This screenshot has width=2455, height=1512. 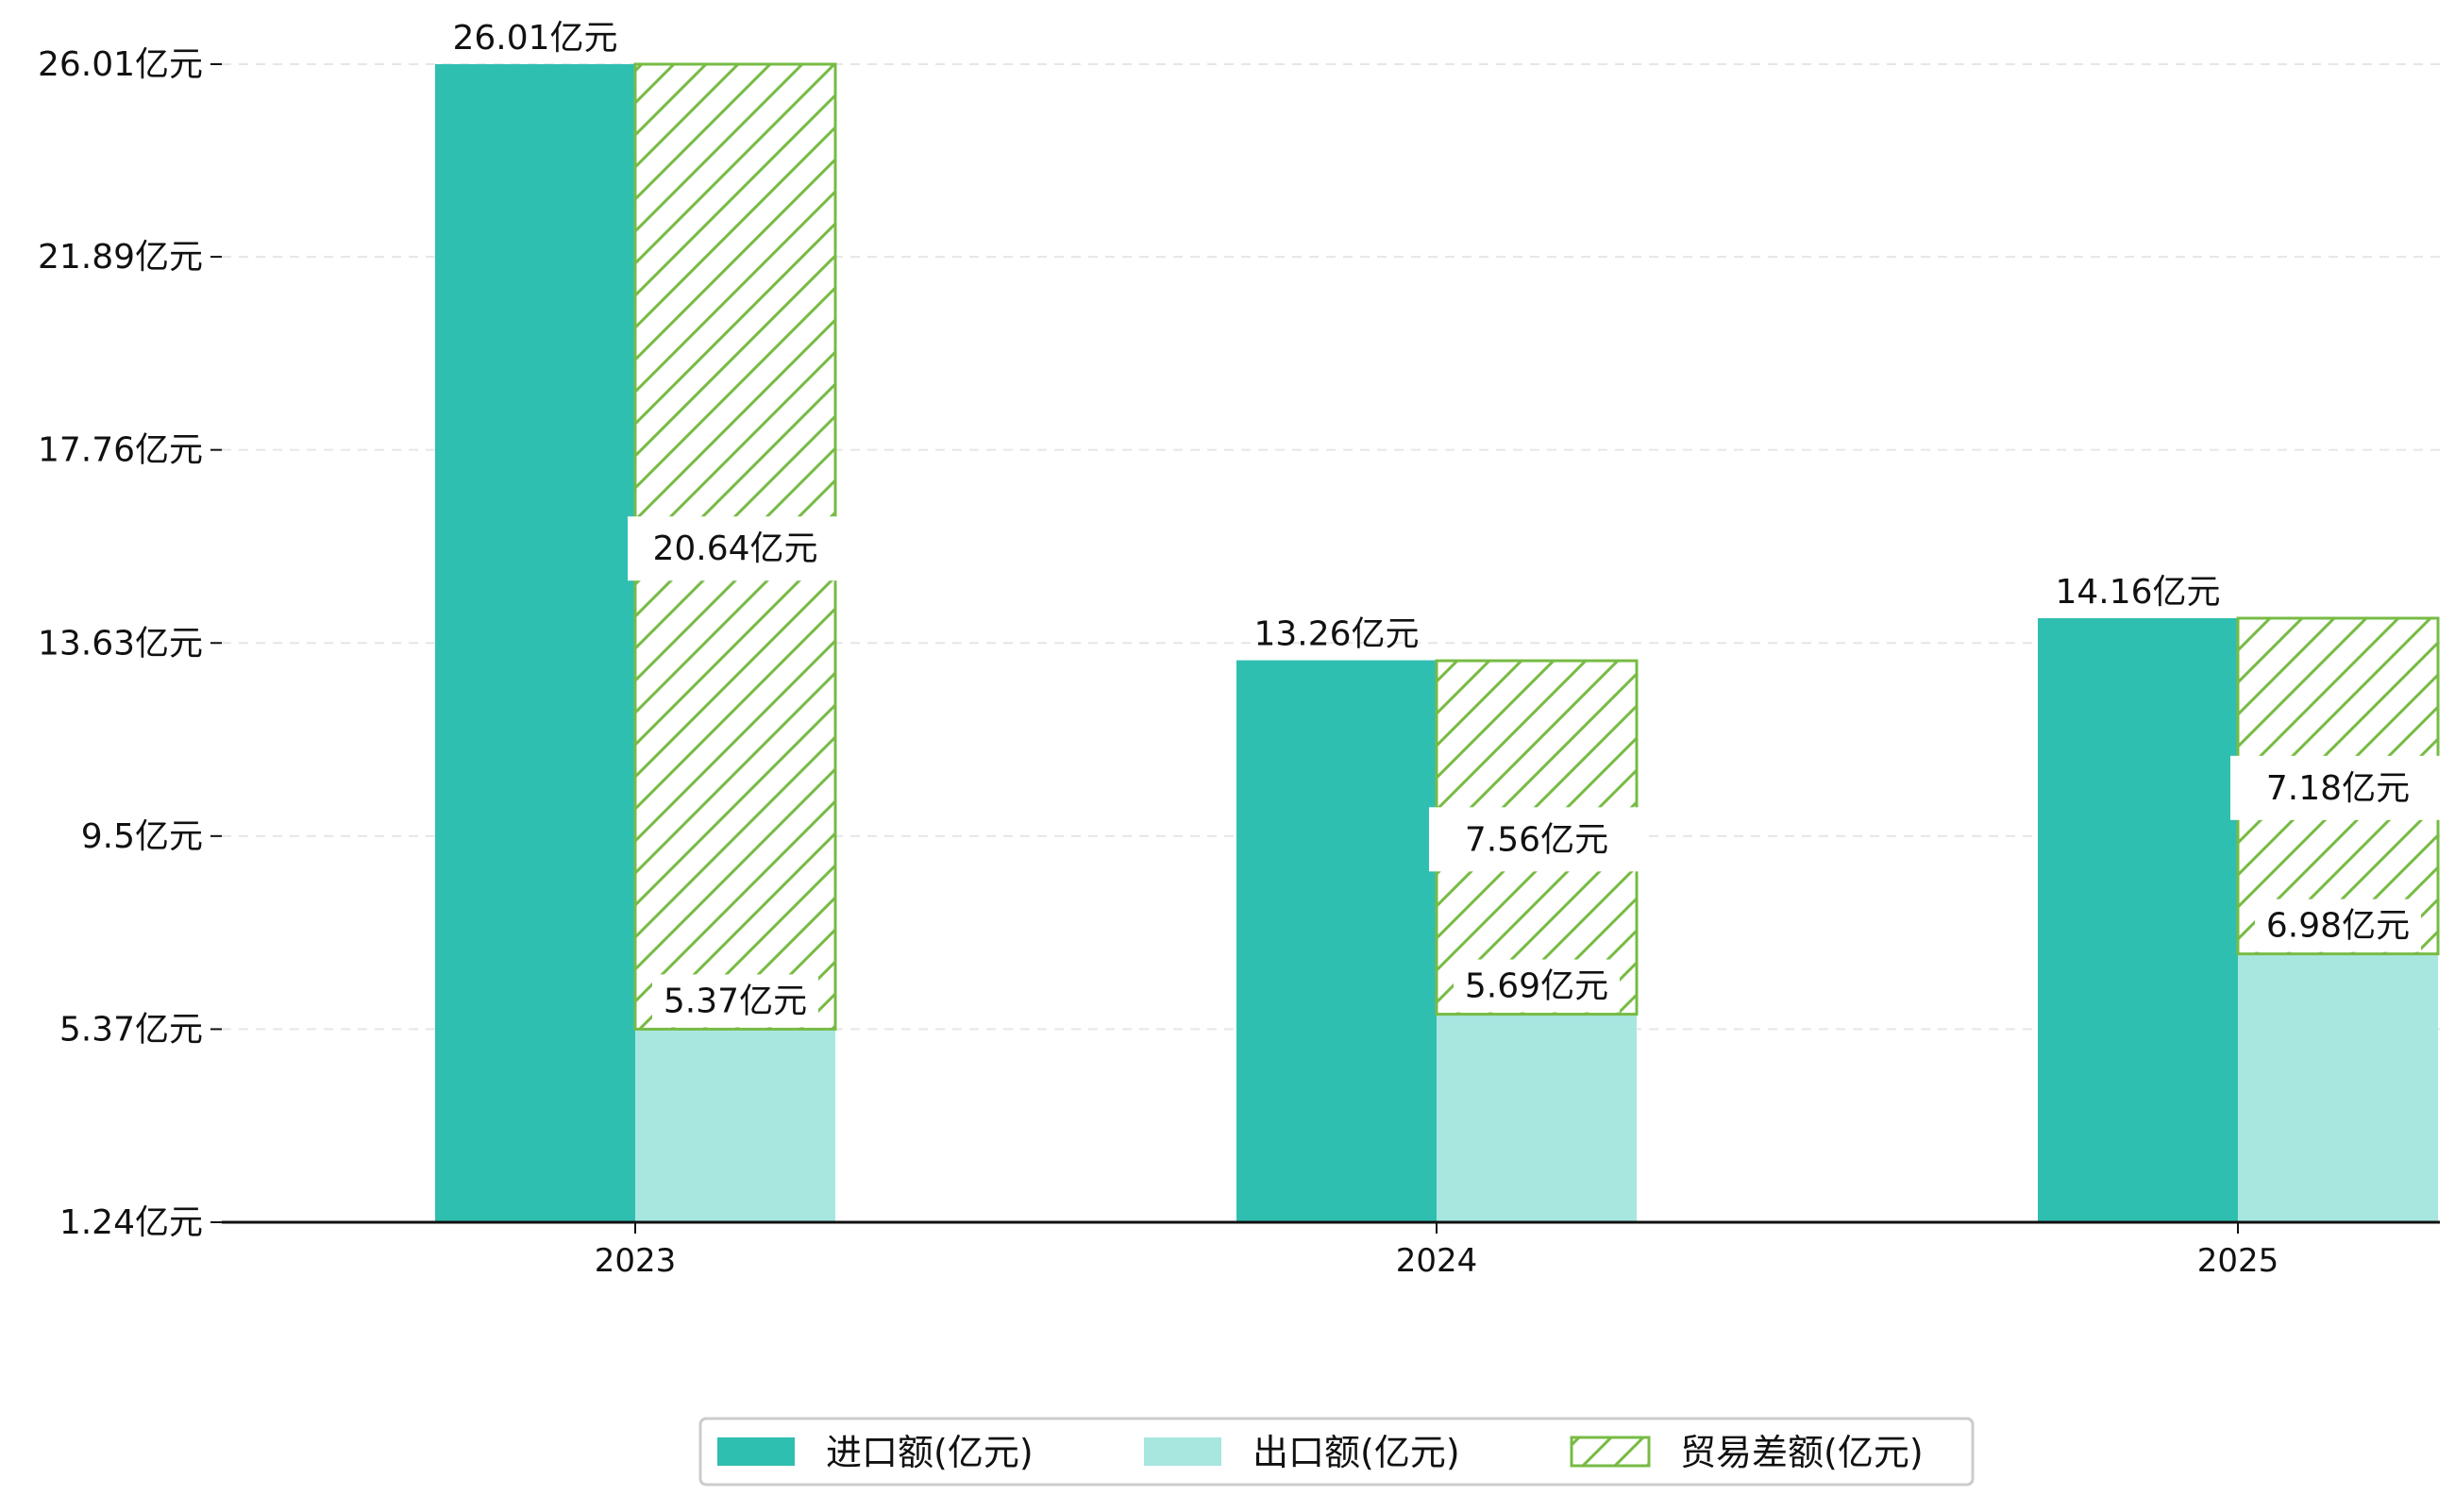 I want to click on legend-swatch-balance, so click(x=1610, y=1452).